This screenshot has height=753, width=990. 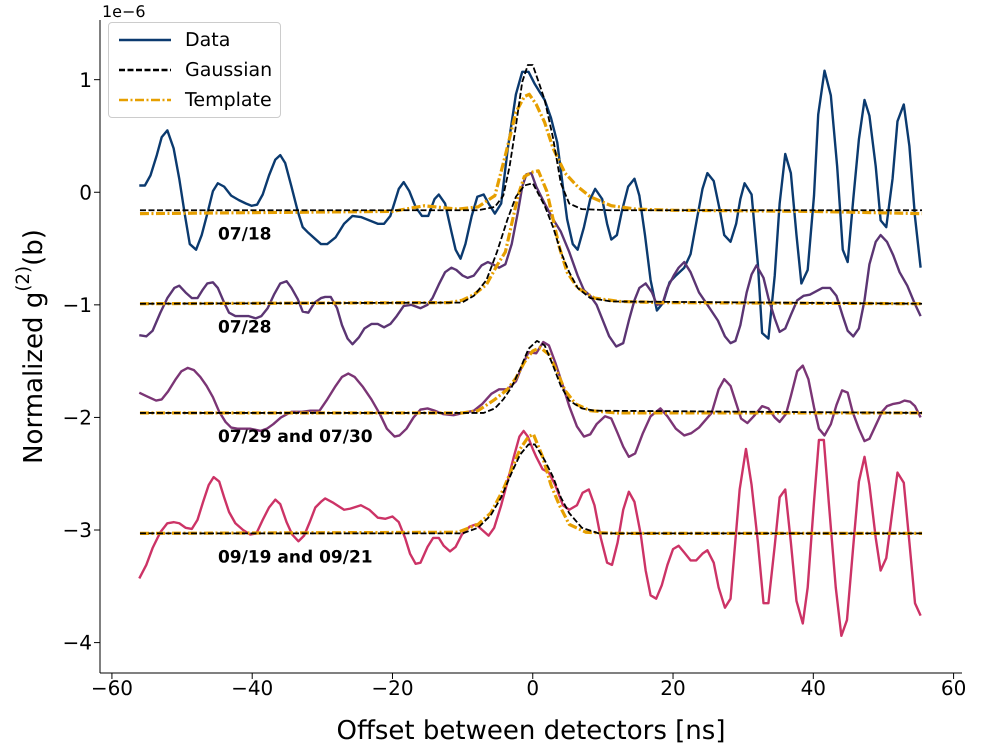 I want to click on x-tick-label: 0, so click(x=533, y=688).